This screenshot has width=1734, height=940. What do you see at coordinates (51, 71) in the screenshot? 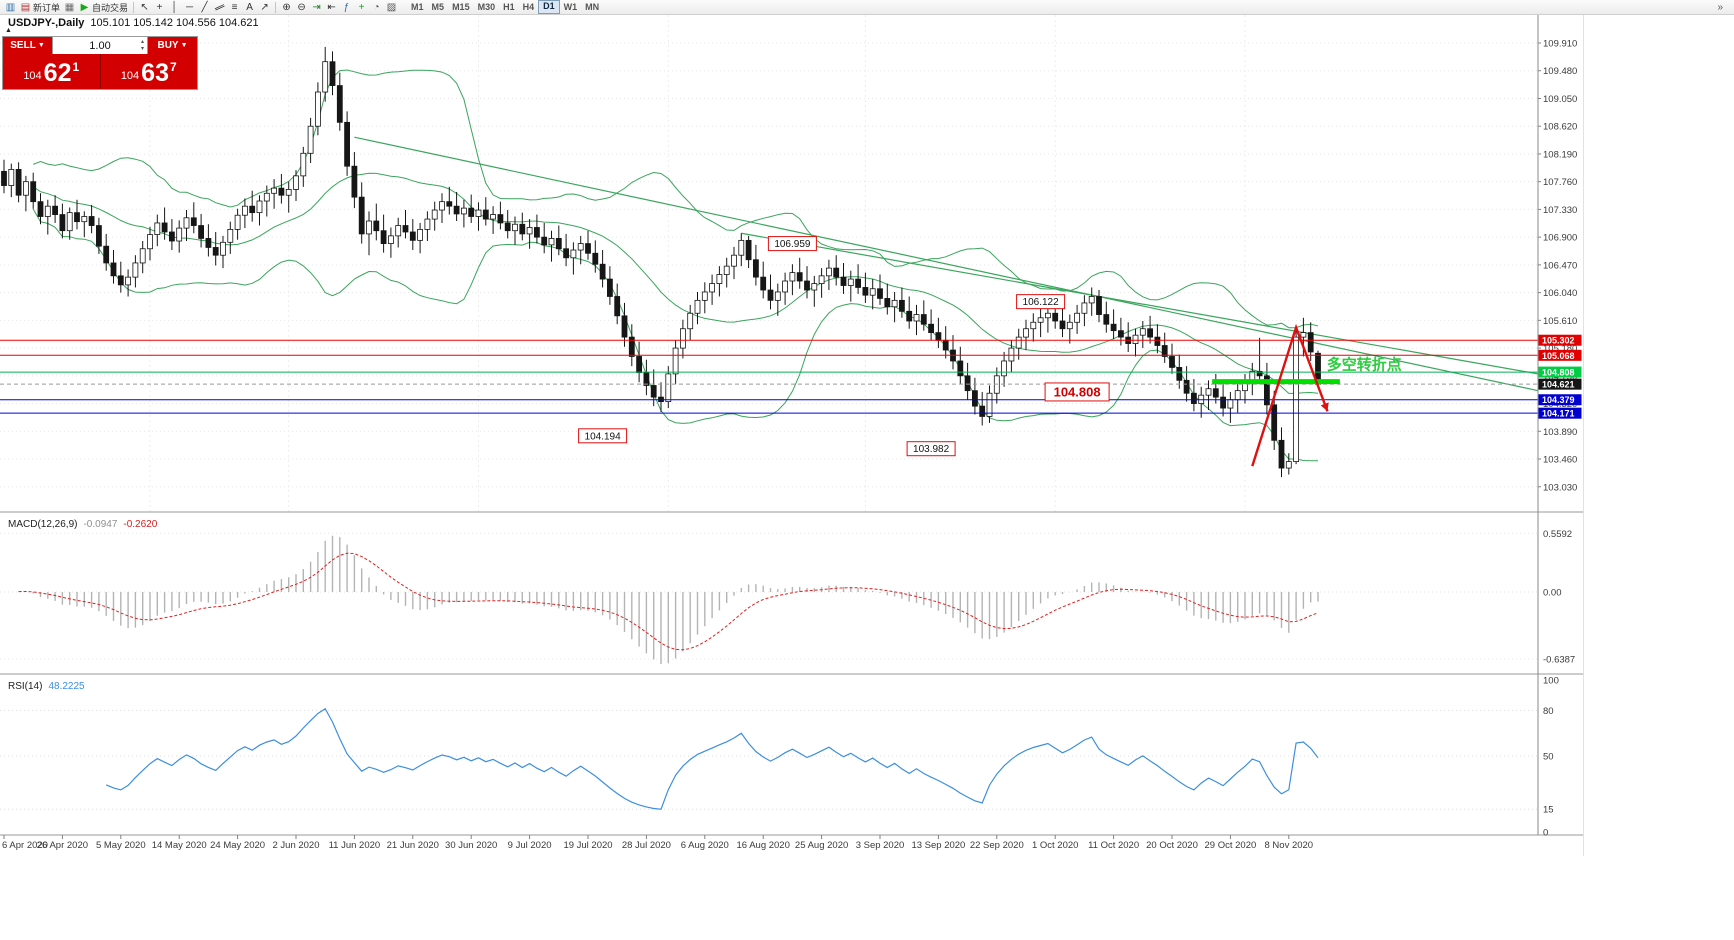
I see `sell-price-button: 104 62 1` at bounding box center [51, 71].